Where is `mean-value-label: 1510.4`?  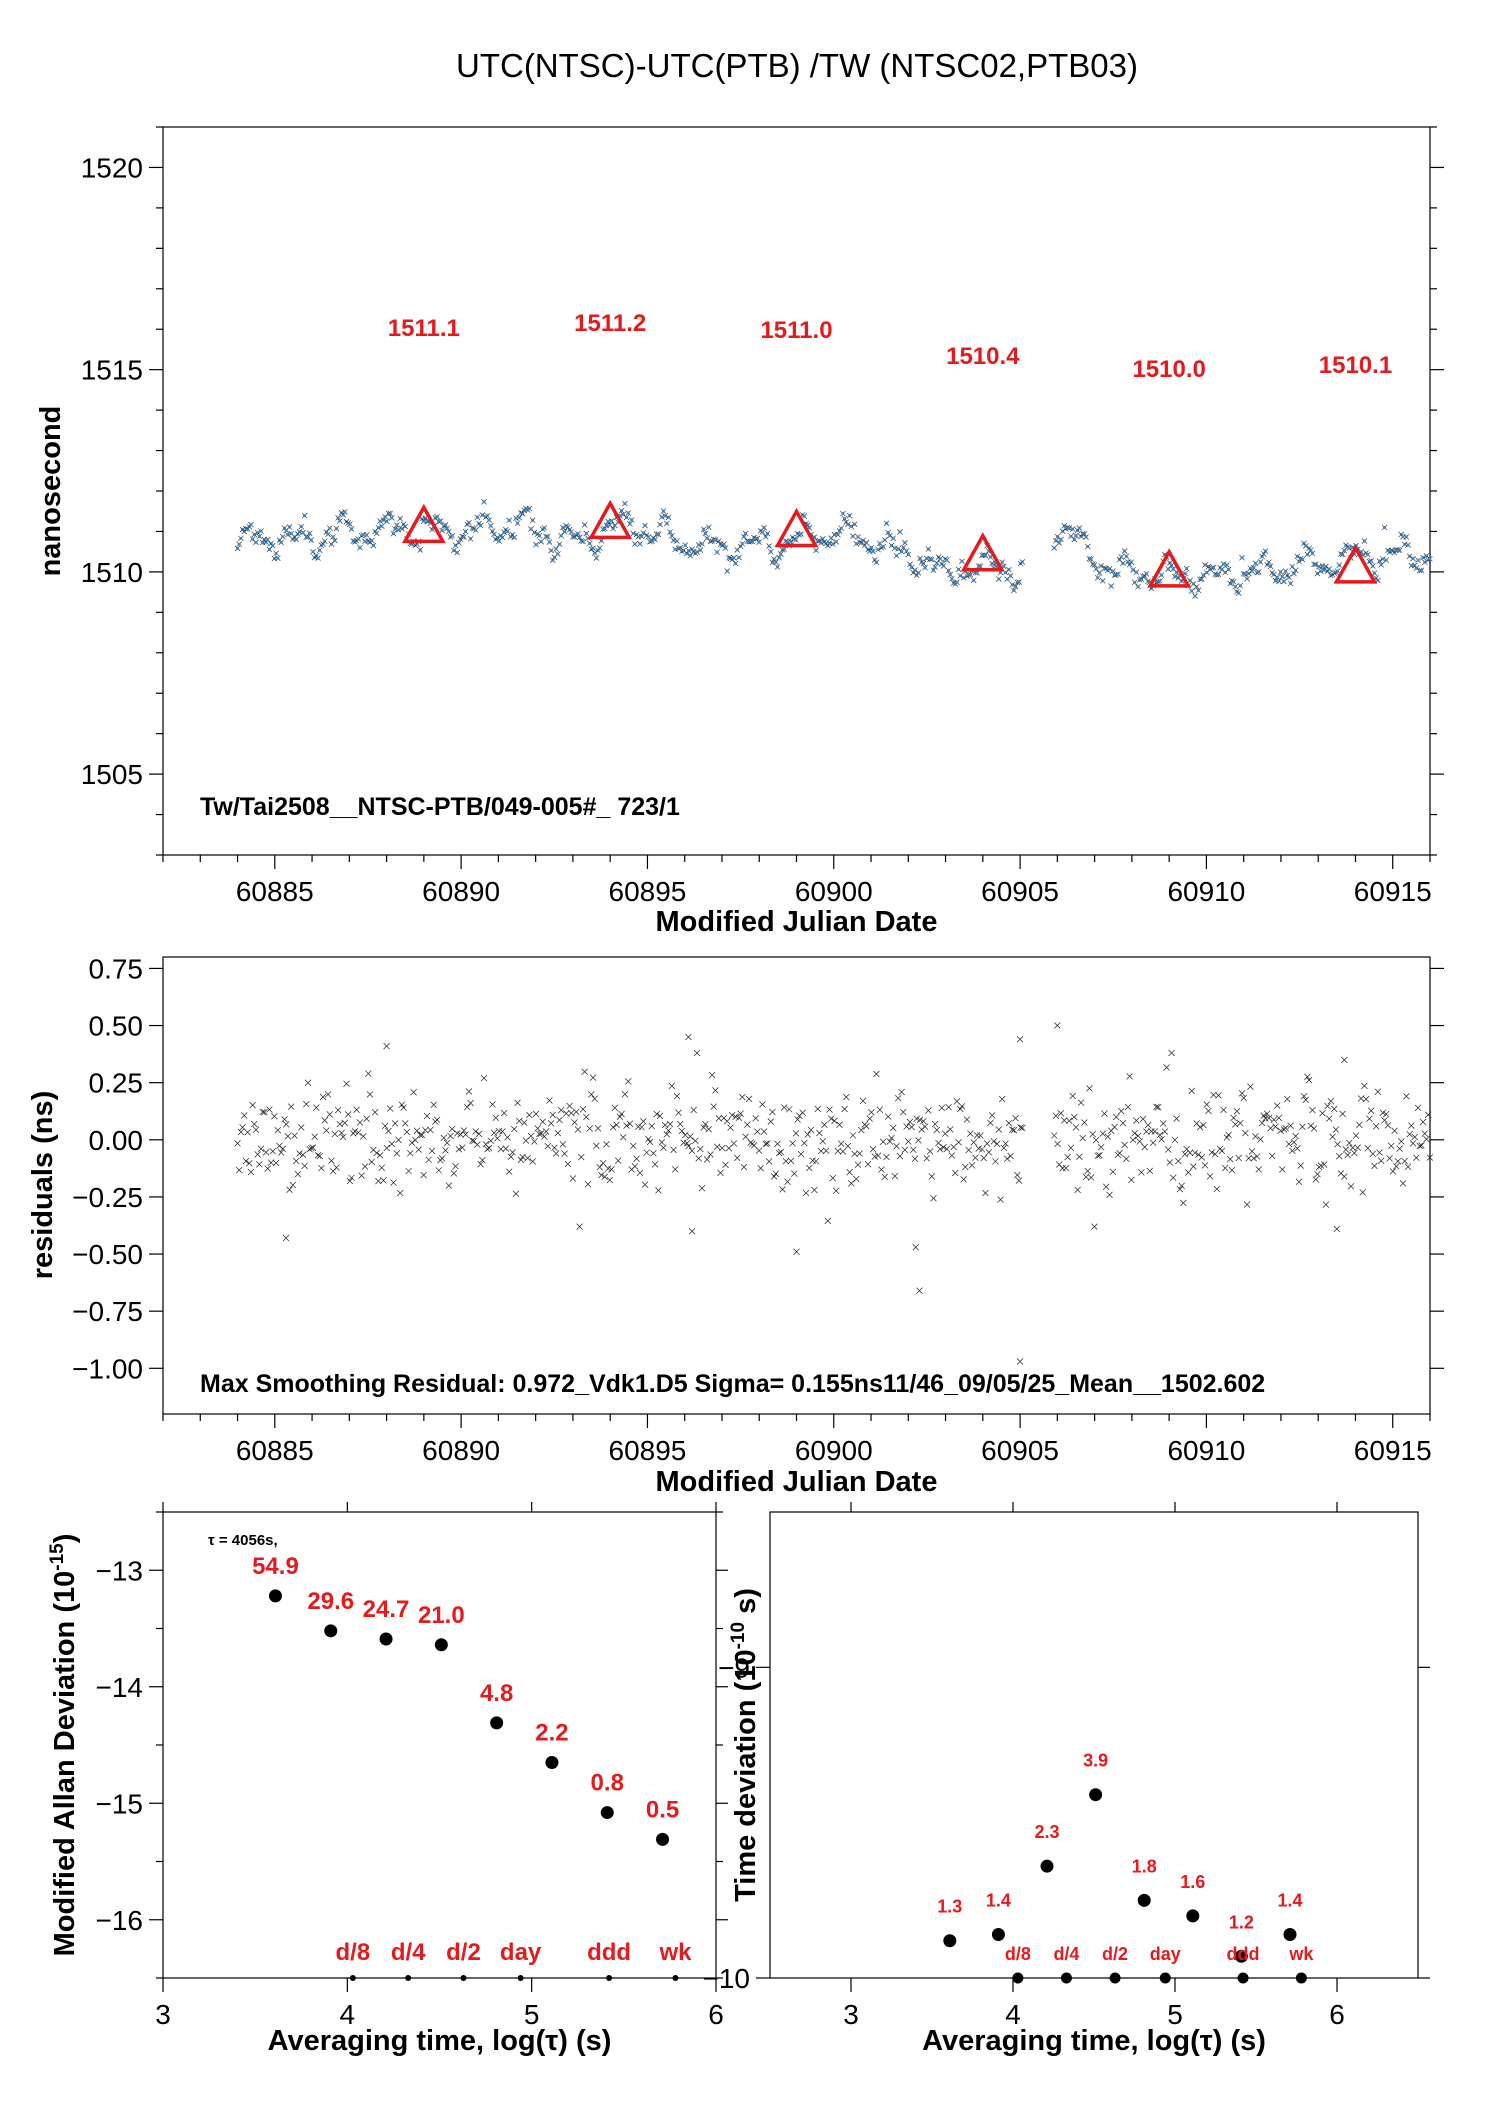
mean-value-label: 1510.4 is located at coordinates (983, 356).